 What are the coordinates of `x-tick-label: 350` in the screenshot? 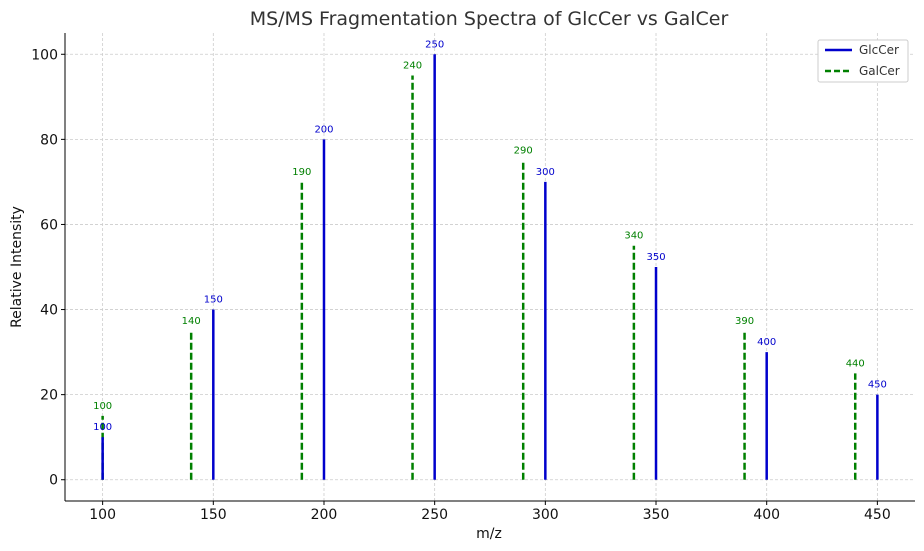 It's located at (656, 515).